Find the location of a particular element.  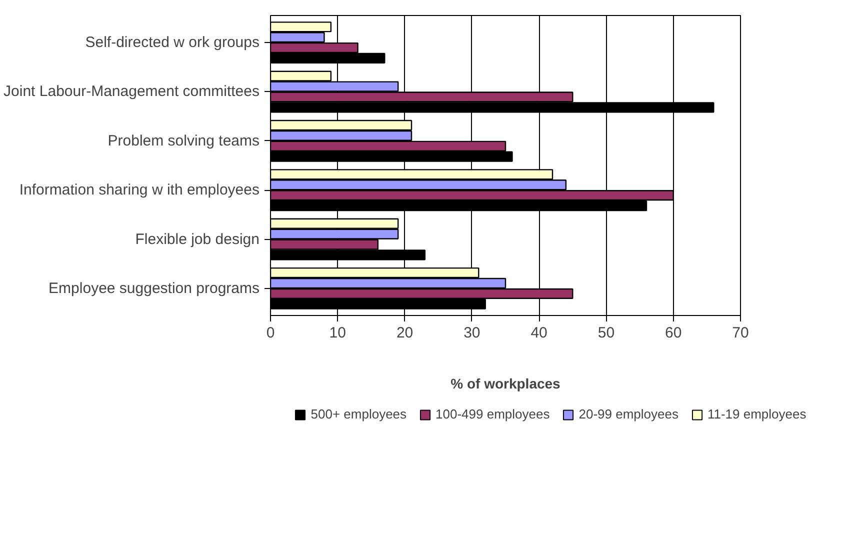

x-tick-label: 70 is located at coordinates (740, 333).